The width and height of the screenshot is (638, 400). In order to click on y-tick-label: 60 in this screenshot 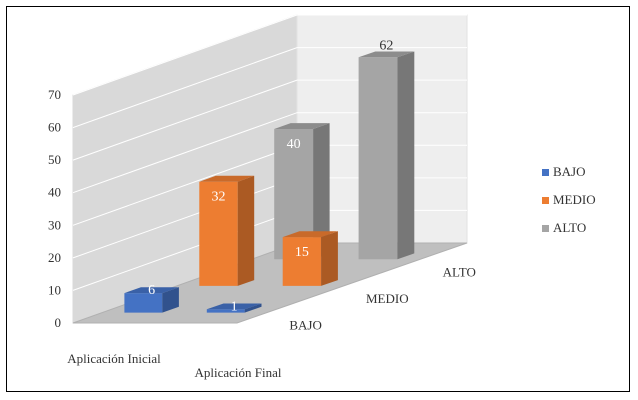, I will do `click(54, 127)`.